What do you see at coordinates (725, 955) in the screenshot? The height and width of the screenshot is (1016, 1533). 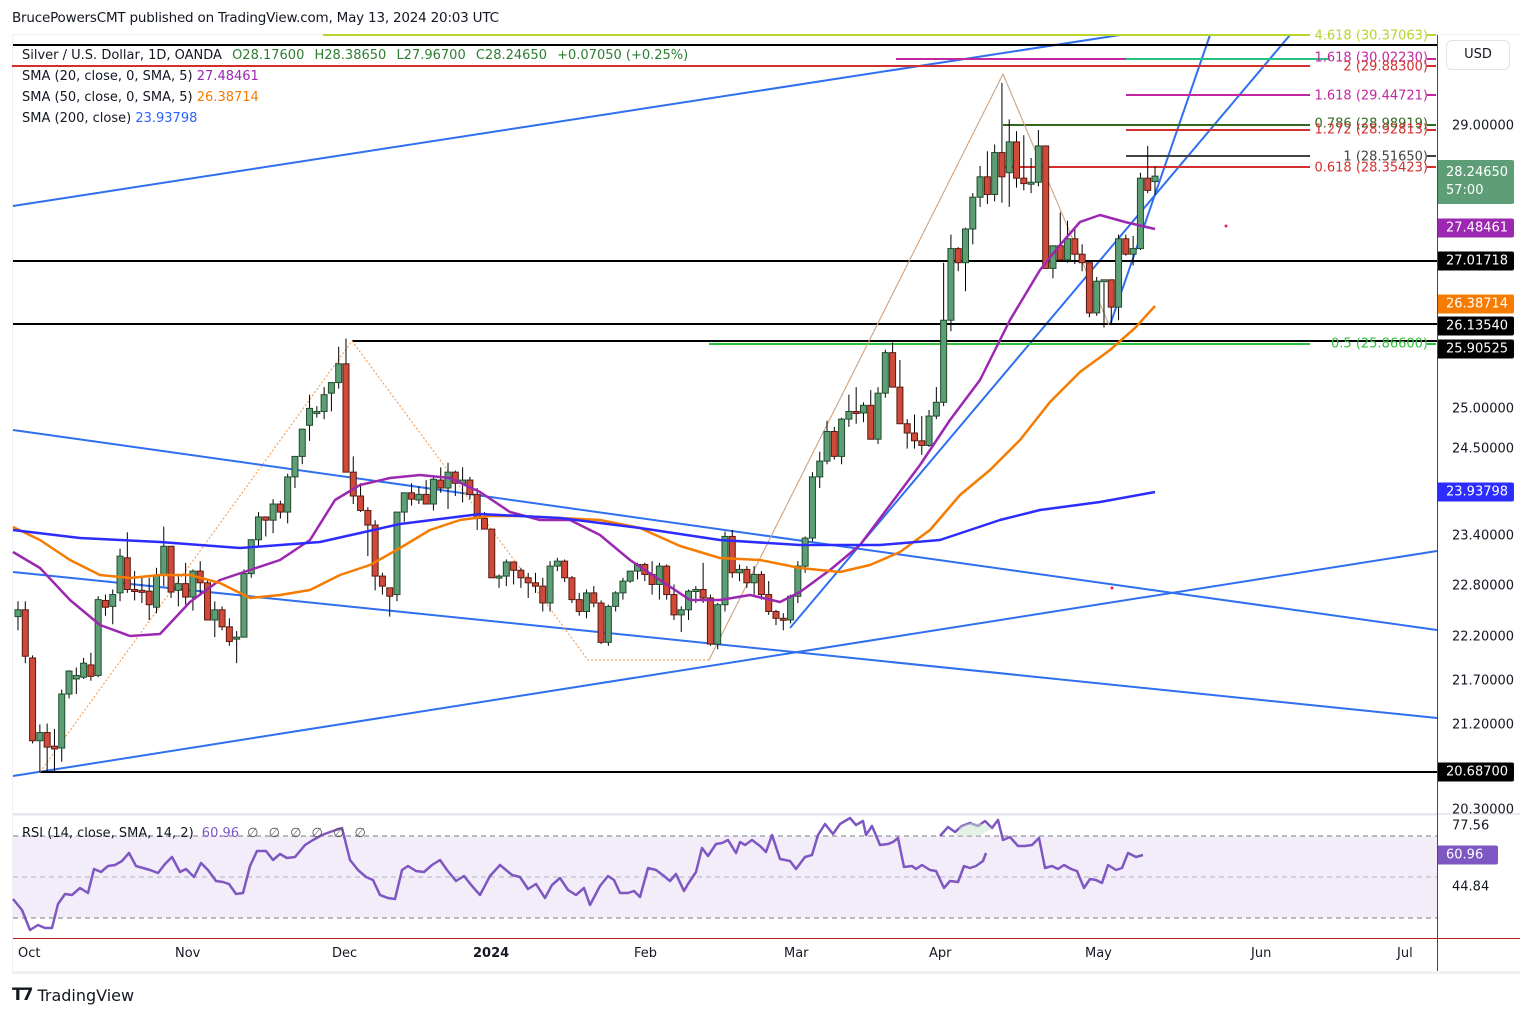 I see `time-axis` at bounding box center [725, 955].